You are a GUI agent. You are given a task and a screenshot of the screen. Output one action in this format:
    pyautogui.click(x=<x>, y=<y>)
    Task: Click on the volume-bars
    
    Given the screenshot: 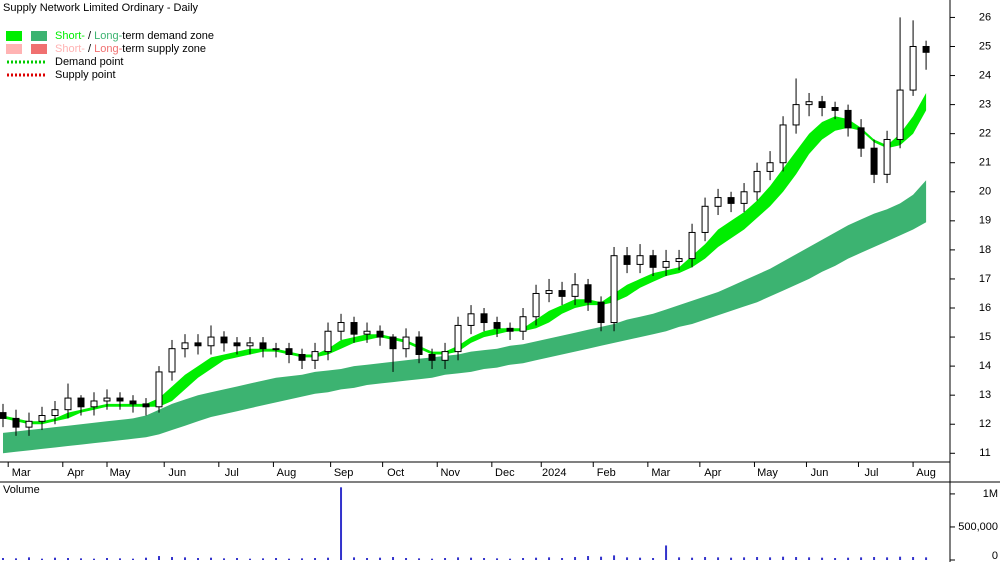 What is the action you would take?
    pyautogui.click(x=464, y=523)
    